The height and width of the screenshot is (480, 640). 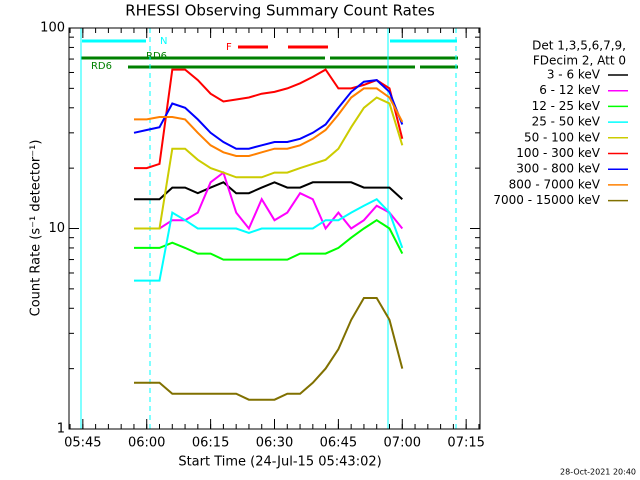 I want to click on legend-title: FDecim 2, Att 0, so click(x=579, y=61).